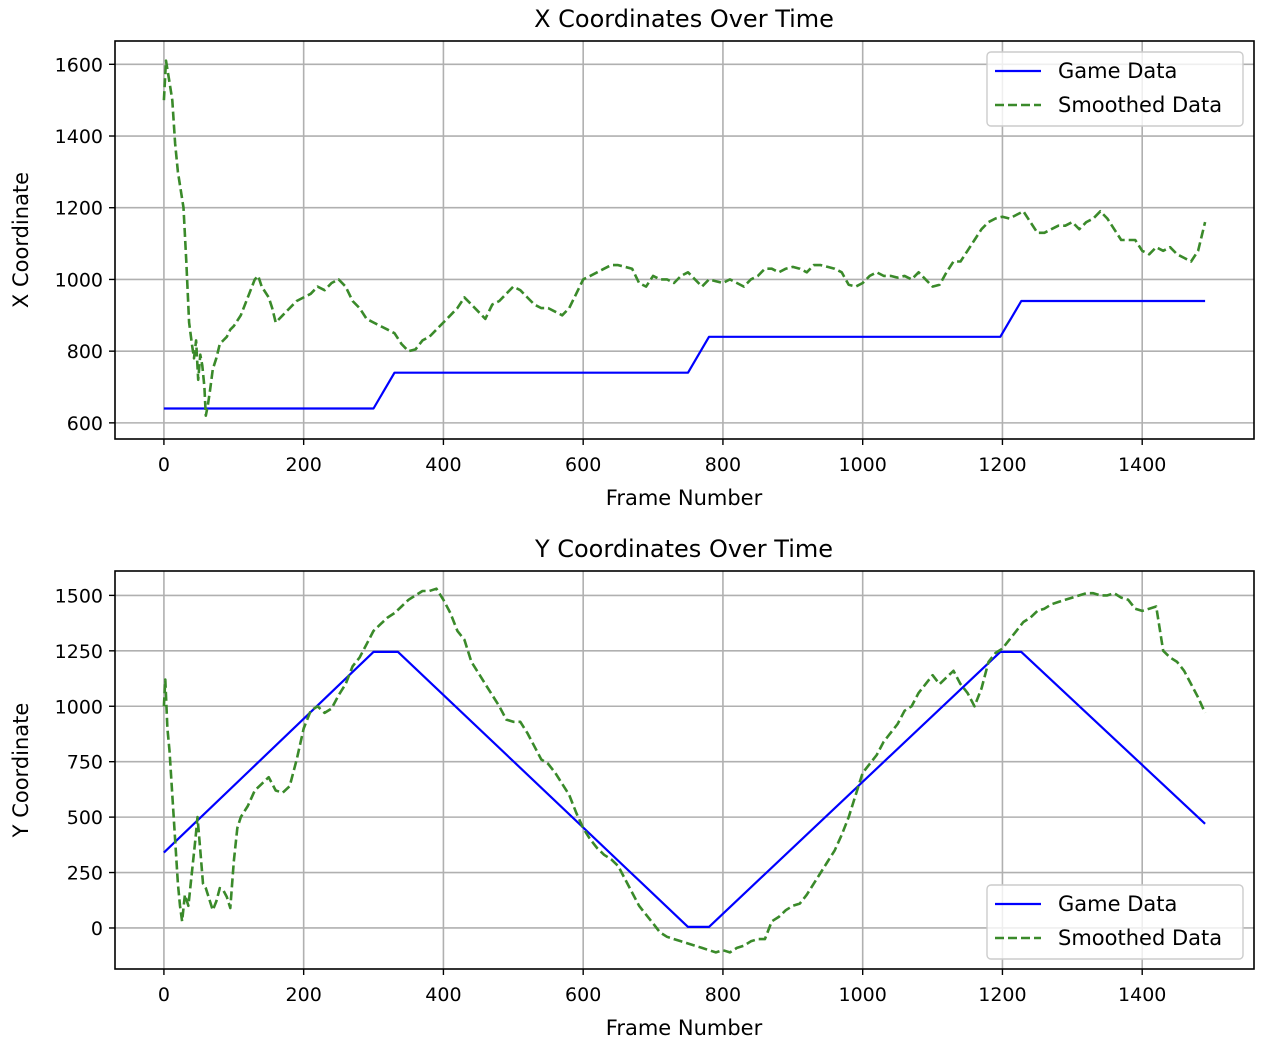  I want to click on y-tick-label: 1200, so click(79, 209).